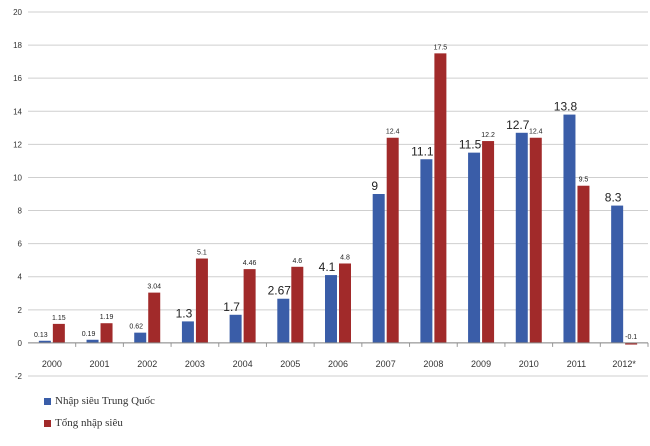 This screenshot has height=446, width=650. I want to click on x-tick-label: 2010, so click(529, 364).